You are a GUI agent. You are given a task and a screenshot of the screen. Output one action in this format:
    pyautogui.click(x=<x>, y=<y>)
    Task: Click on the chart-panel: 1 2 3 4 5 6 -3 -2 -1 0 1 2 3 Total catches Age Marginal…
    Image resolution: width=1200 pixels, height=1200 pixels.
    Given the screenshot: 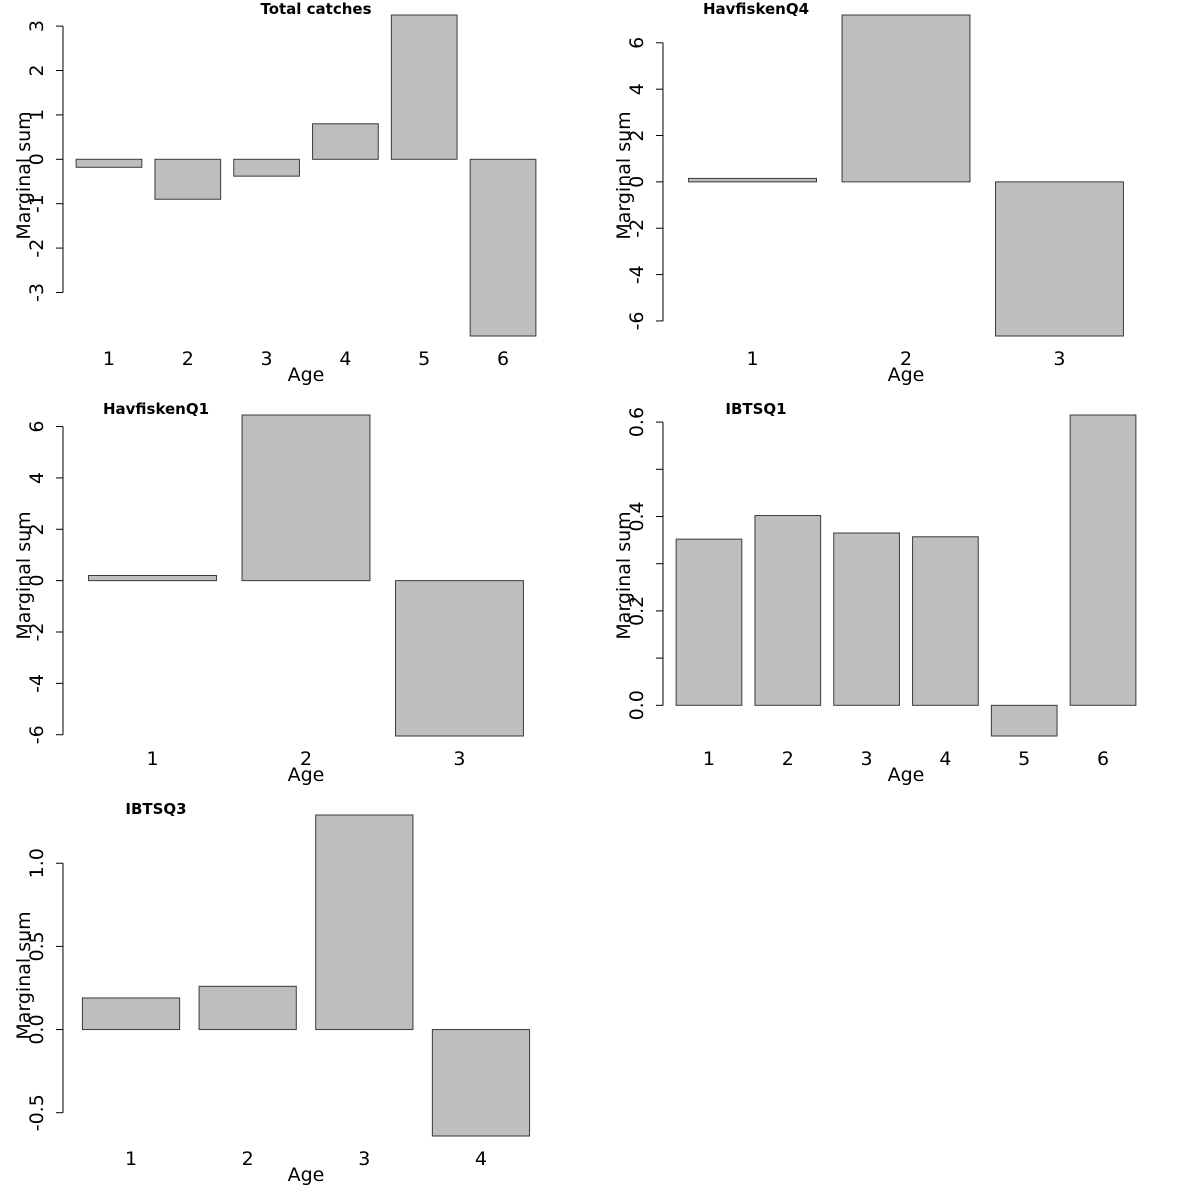 What is the action you would take?
    pyautogui.click(x=275, y=193)
    